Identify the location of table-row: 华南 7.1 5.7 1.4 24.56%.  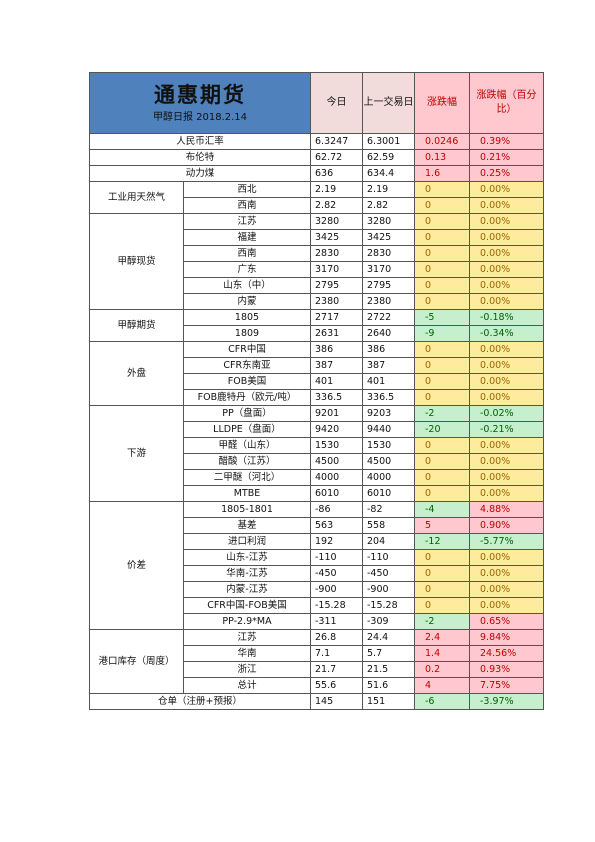
(317, 653).